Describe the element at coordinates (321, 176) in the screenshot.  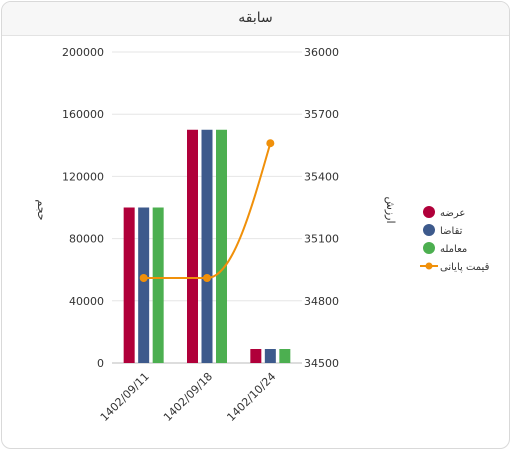
I see `y-right-tick-label: 35400` at that location.